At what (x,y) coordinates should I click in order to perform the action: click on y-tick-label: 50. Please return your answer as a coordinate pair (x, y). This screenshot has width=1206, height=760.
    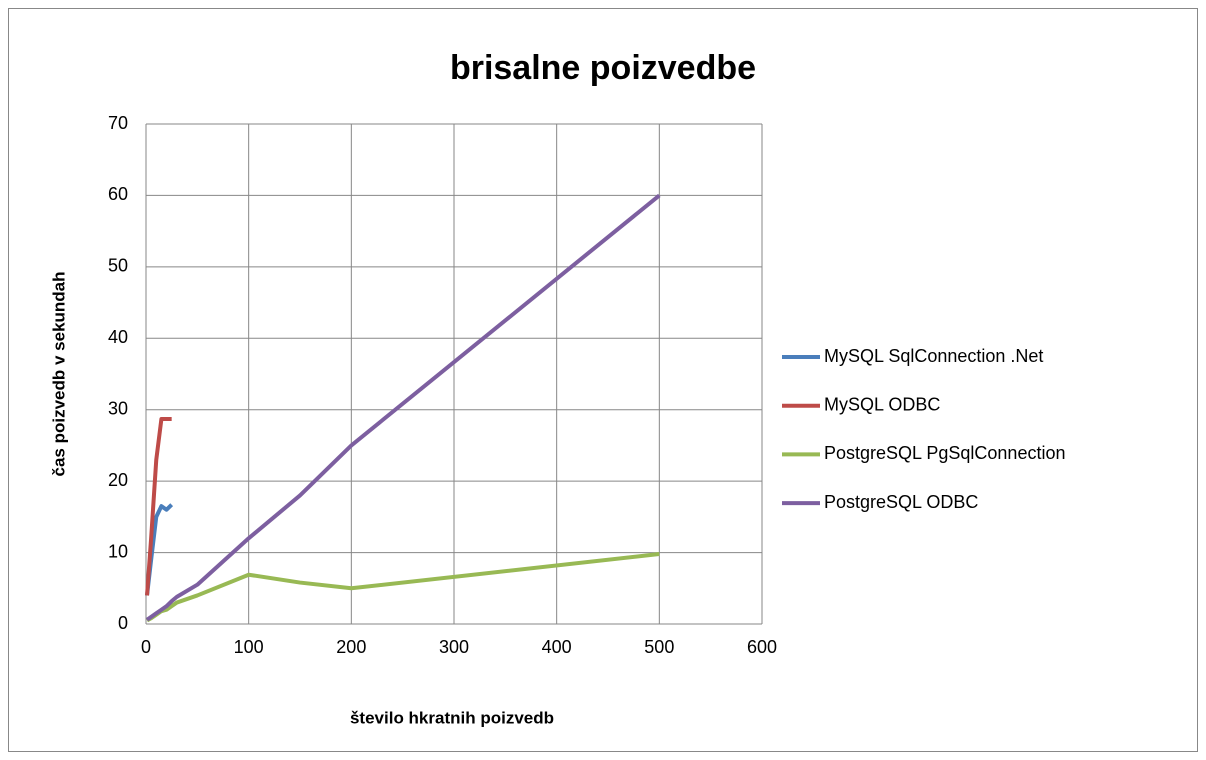
    Looking at the image, I should click on (118, 266).